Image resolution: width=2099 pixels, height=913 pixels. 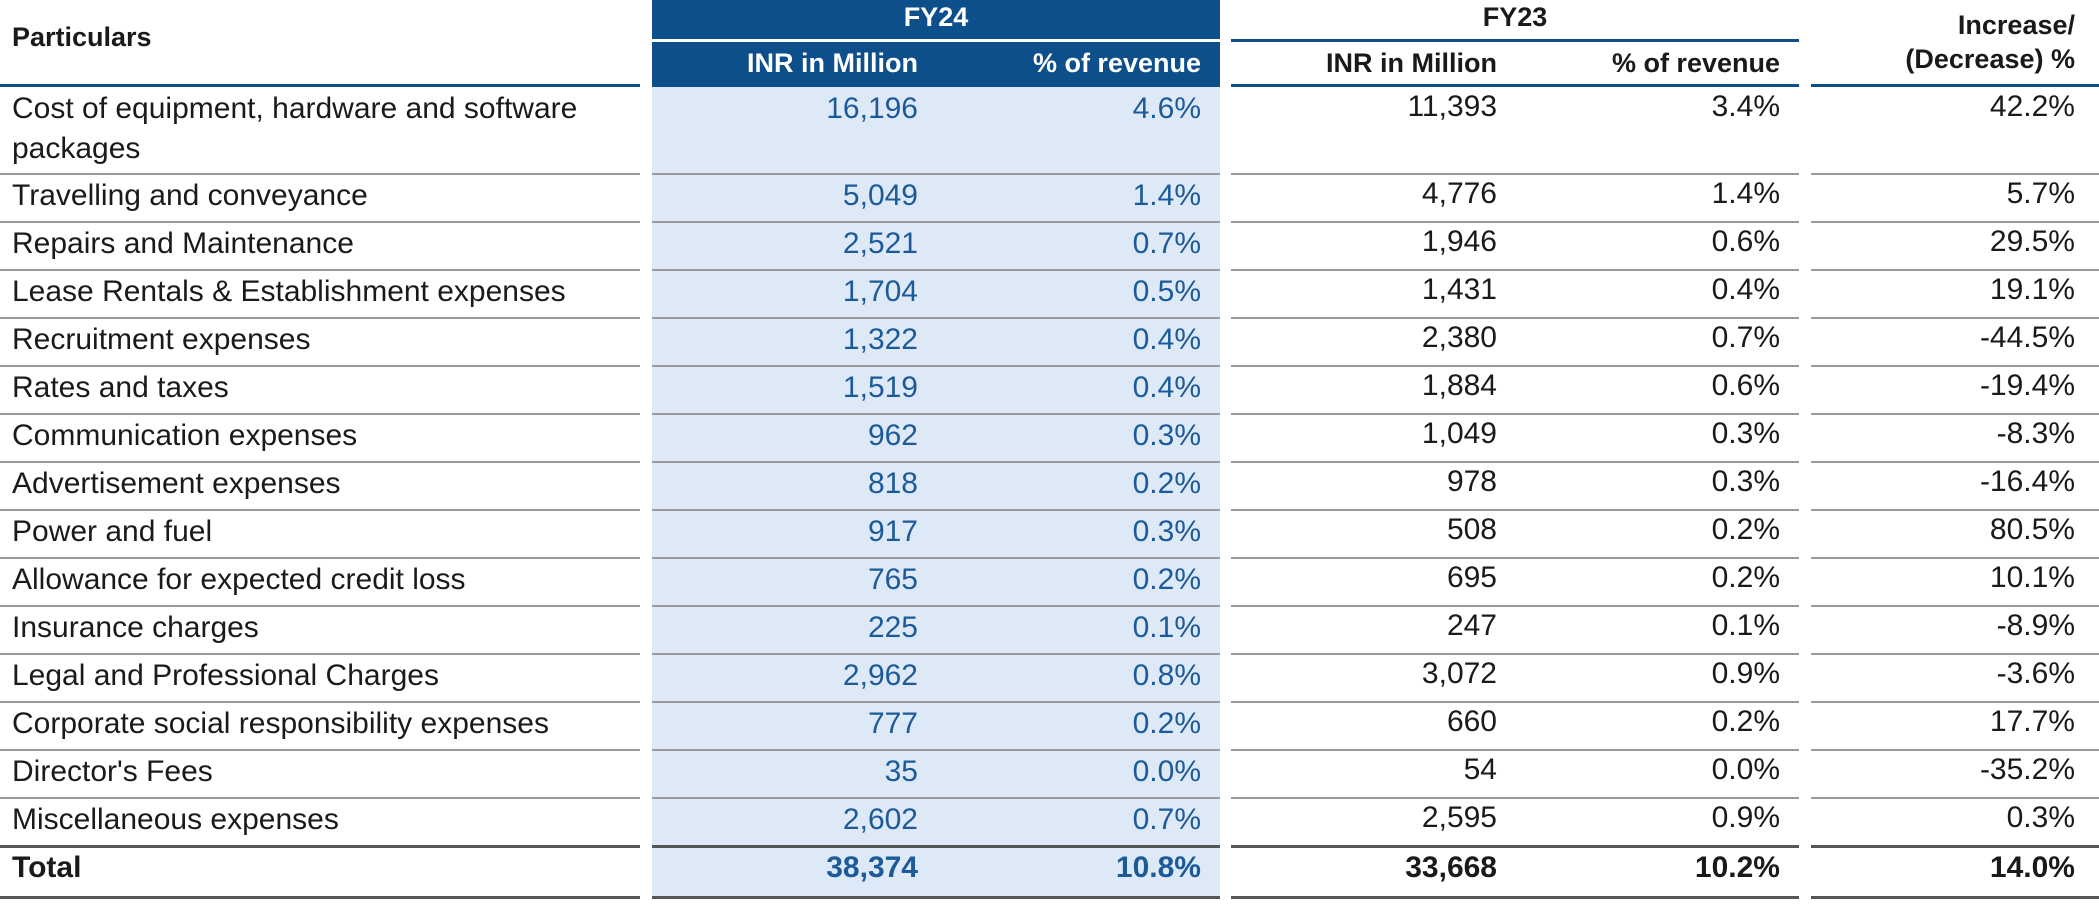 I want to click on row-label: Travelling and conveyance, so click(x=190, y=195).